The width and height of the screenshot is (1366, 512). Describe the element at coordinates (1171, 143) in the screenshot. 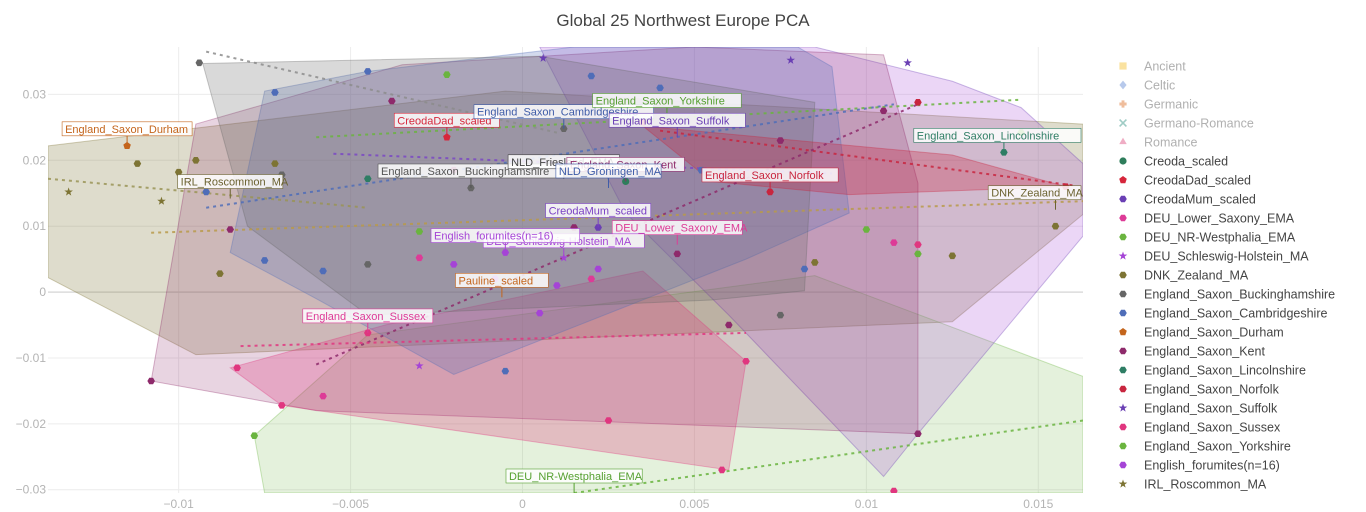

I see `legend-label: Romance` at that location.